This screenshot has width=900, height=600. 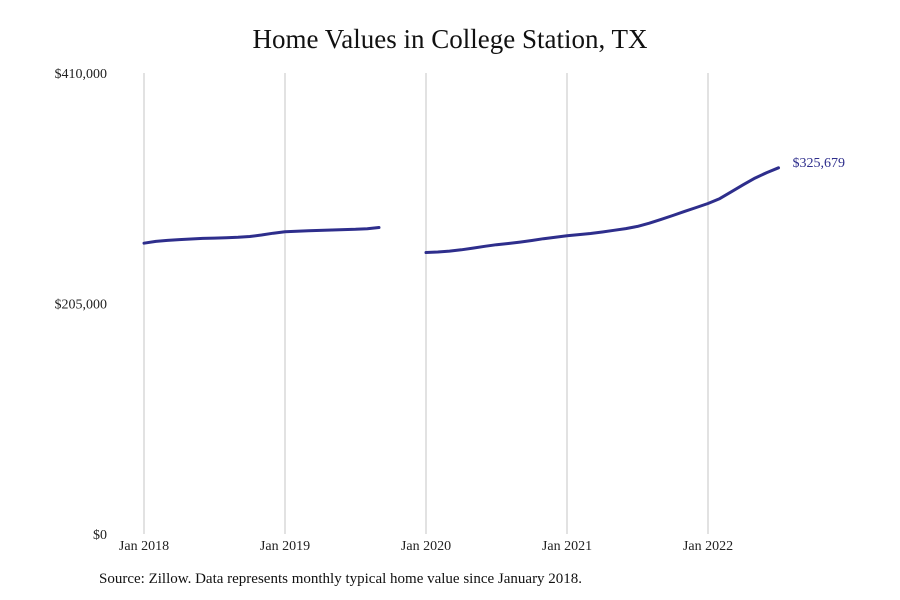 I want to click on y-tick-label: $0, so click(x=100, y=535).